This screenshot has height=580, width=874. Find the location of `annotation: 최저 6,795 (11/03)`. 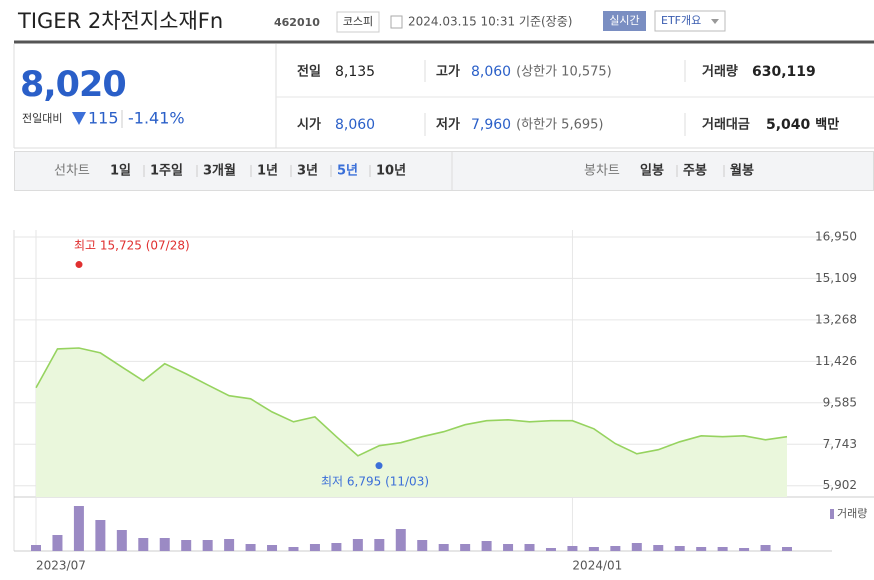

annotation: 최저 6,795 (11/03) is located at coordinates (375, 482).